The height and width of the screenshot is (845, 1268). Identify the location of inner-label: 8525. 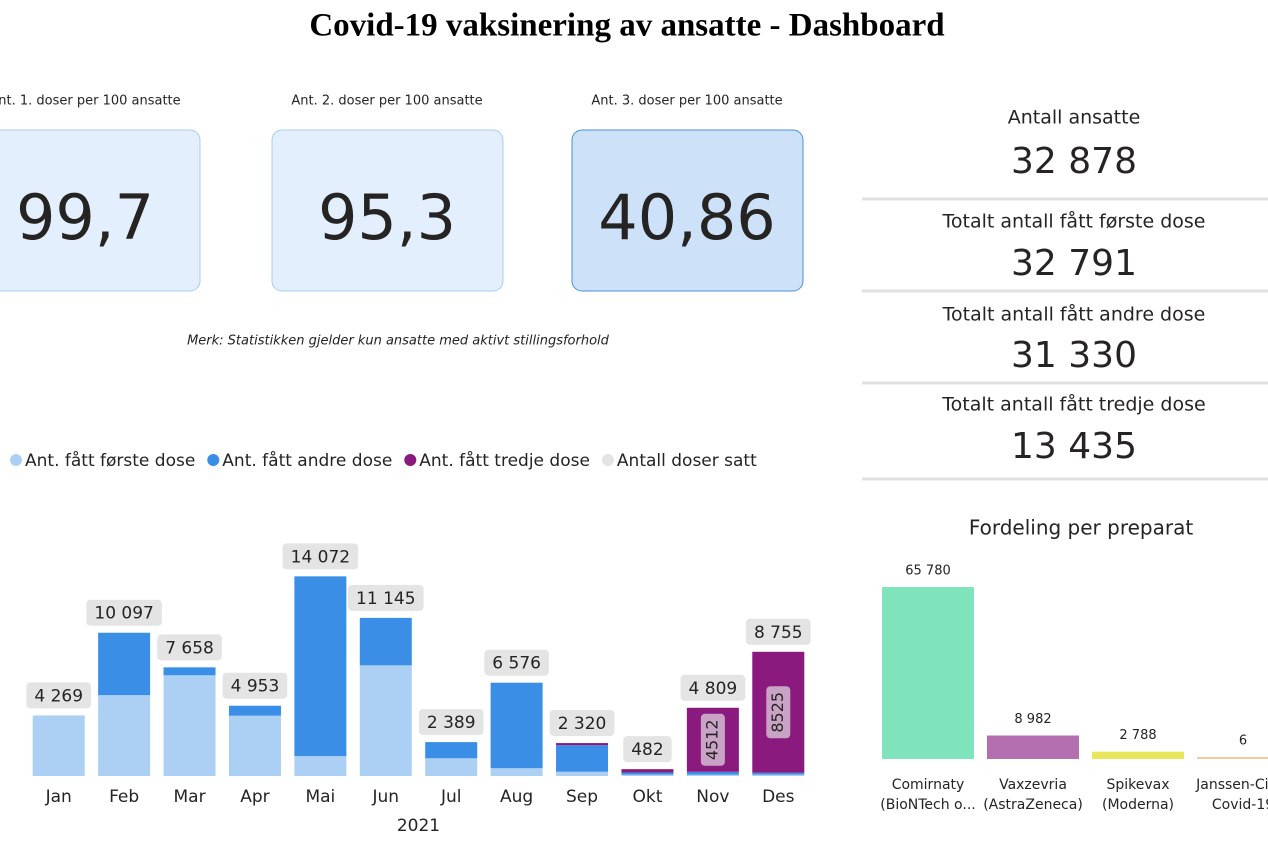
(777, 712).